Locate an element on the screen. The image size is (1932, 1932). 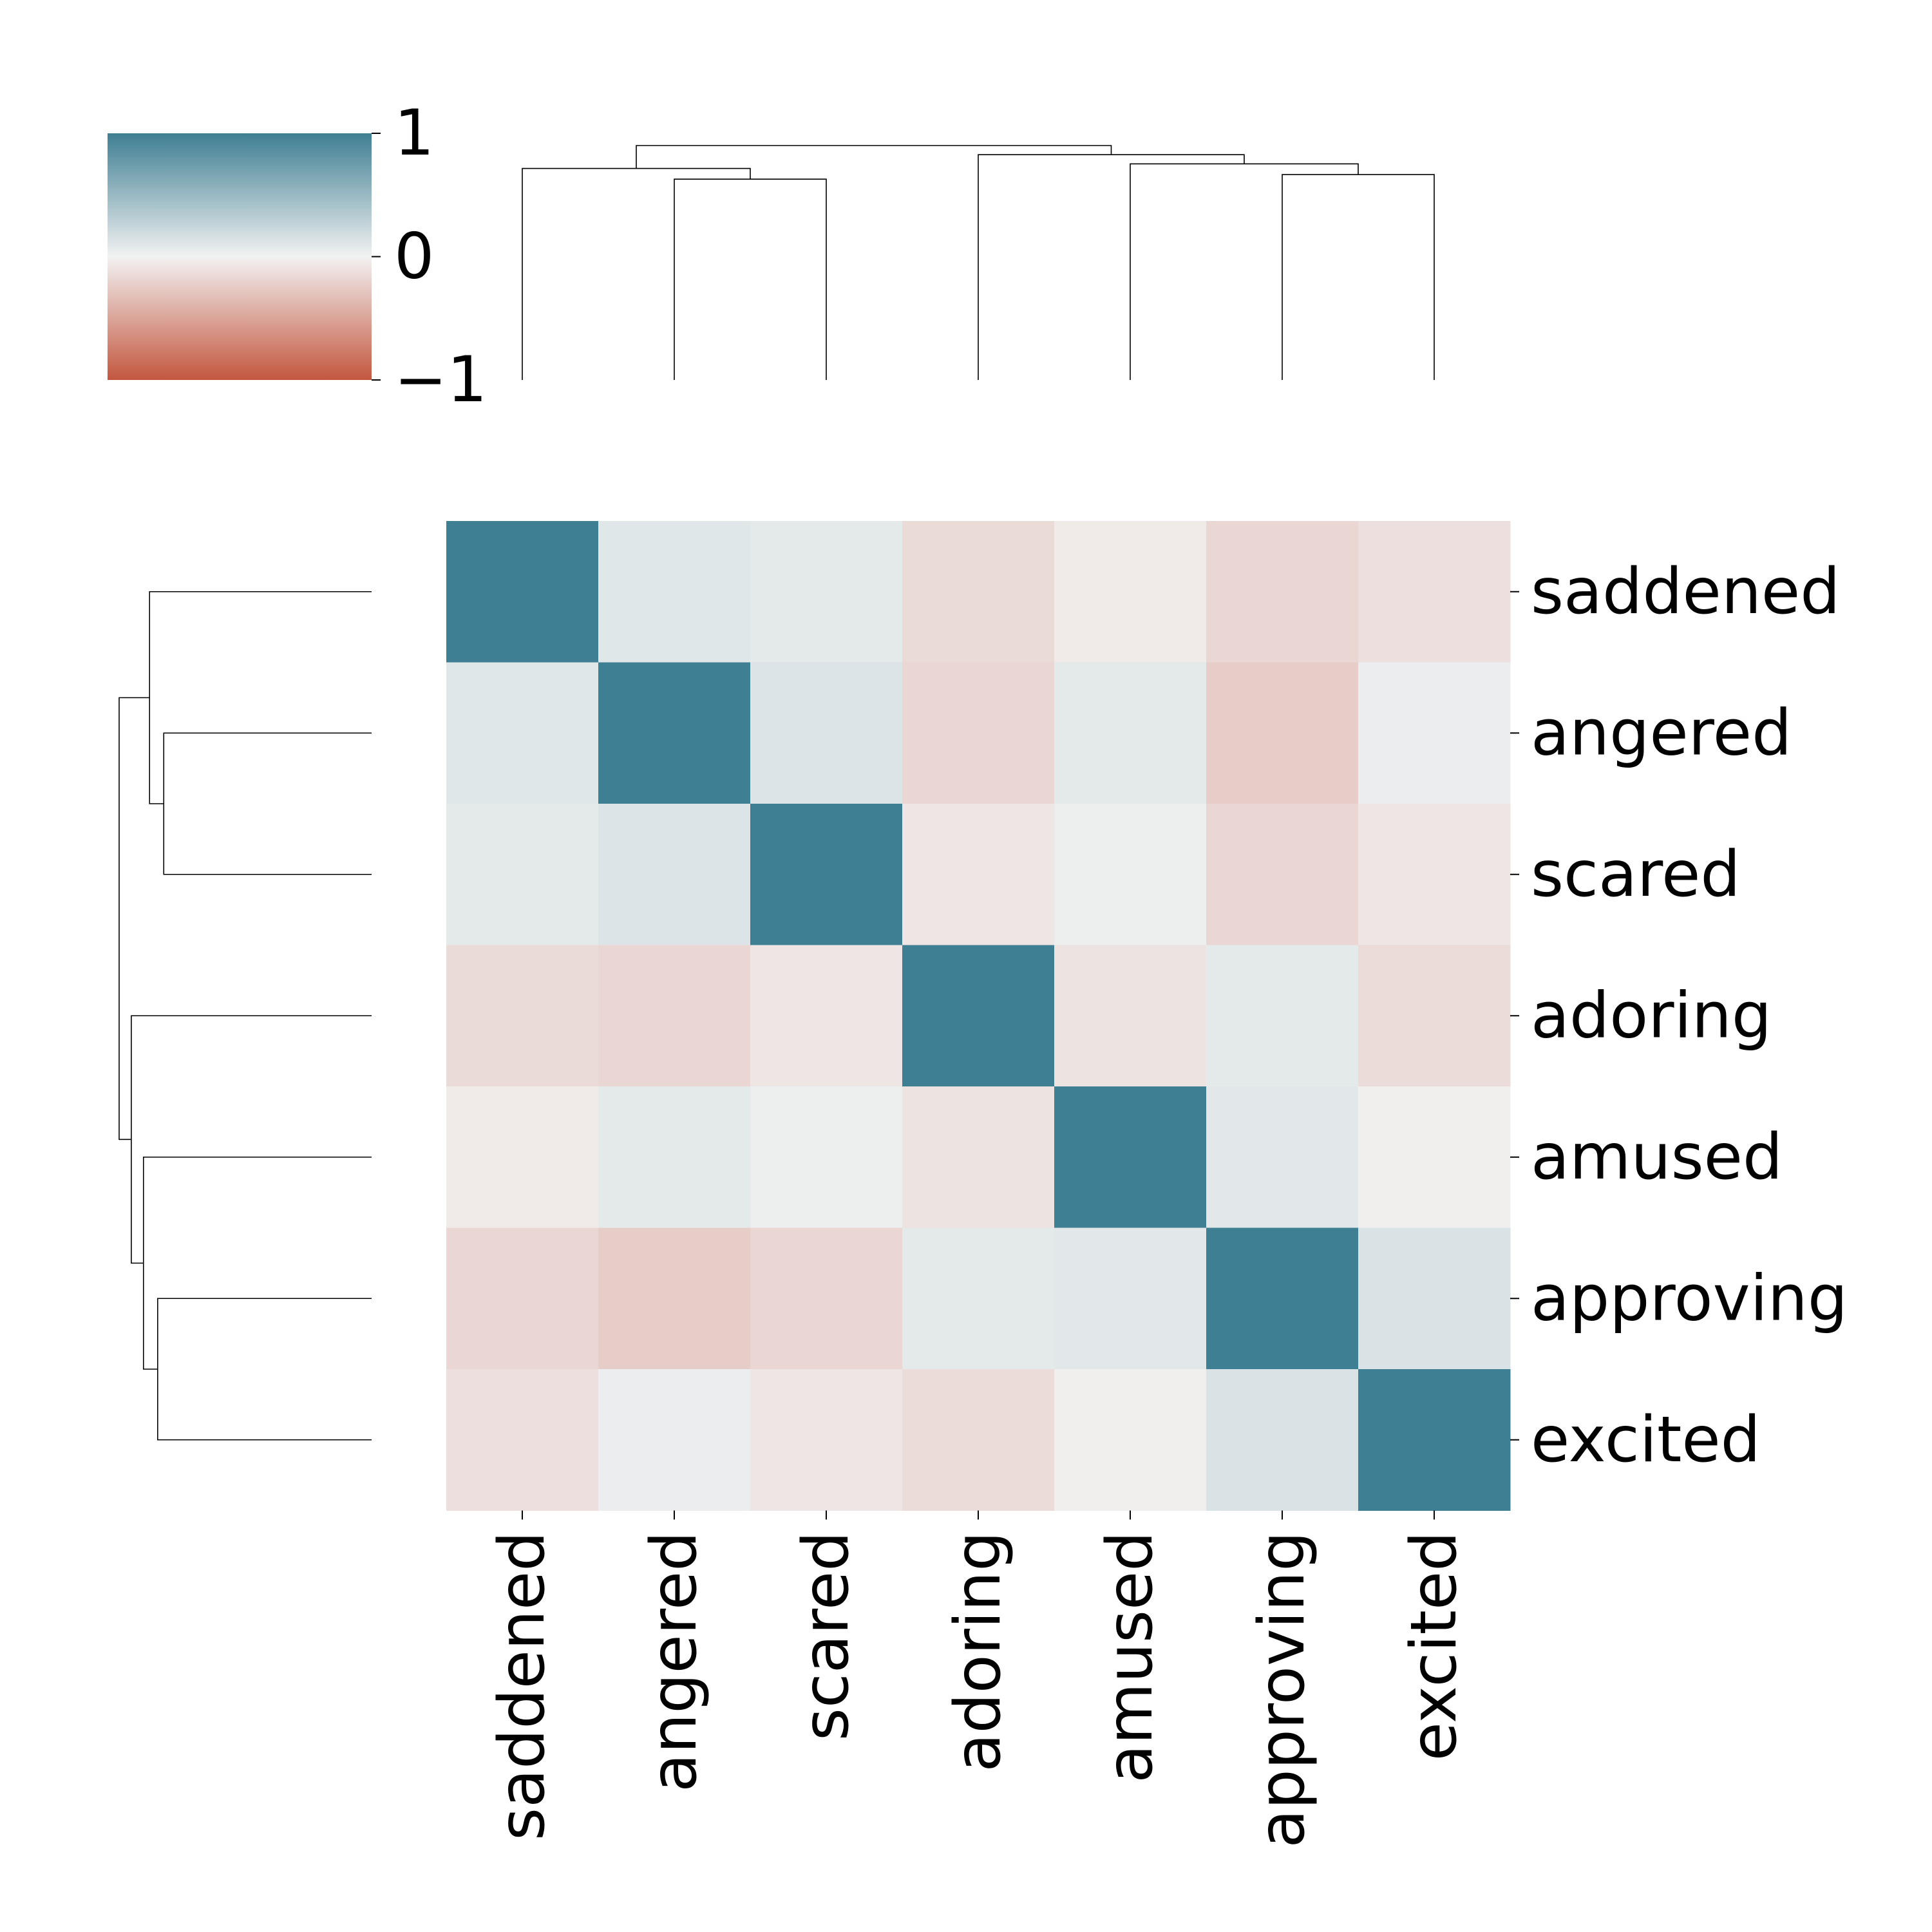
heatmap-cell-excited-saddened is located at coordinates (522, 1440).